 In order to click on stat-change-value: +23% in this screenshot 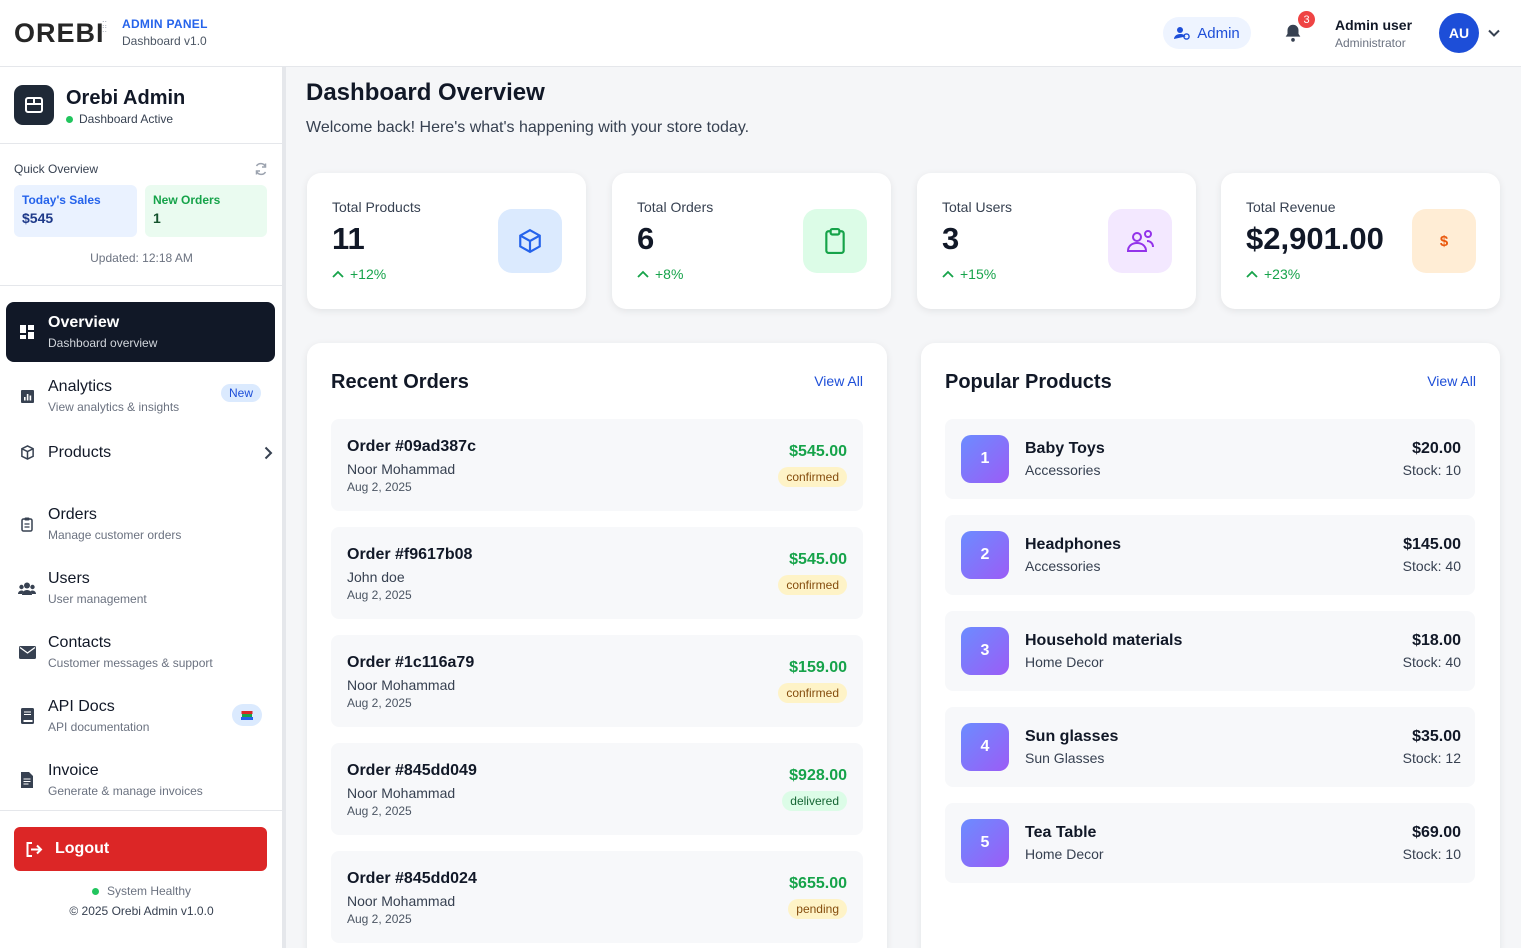, I will do `click(1282, 274)`.